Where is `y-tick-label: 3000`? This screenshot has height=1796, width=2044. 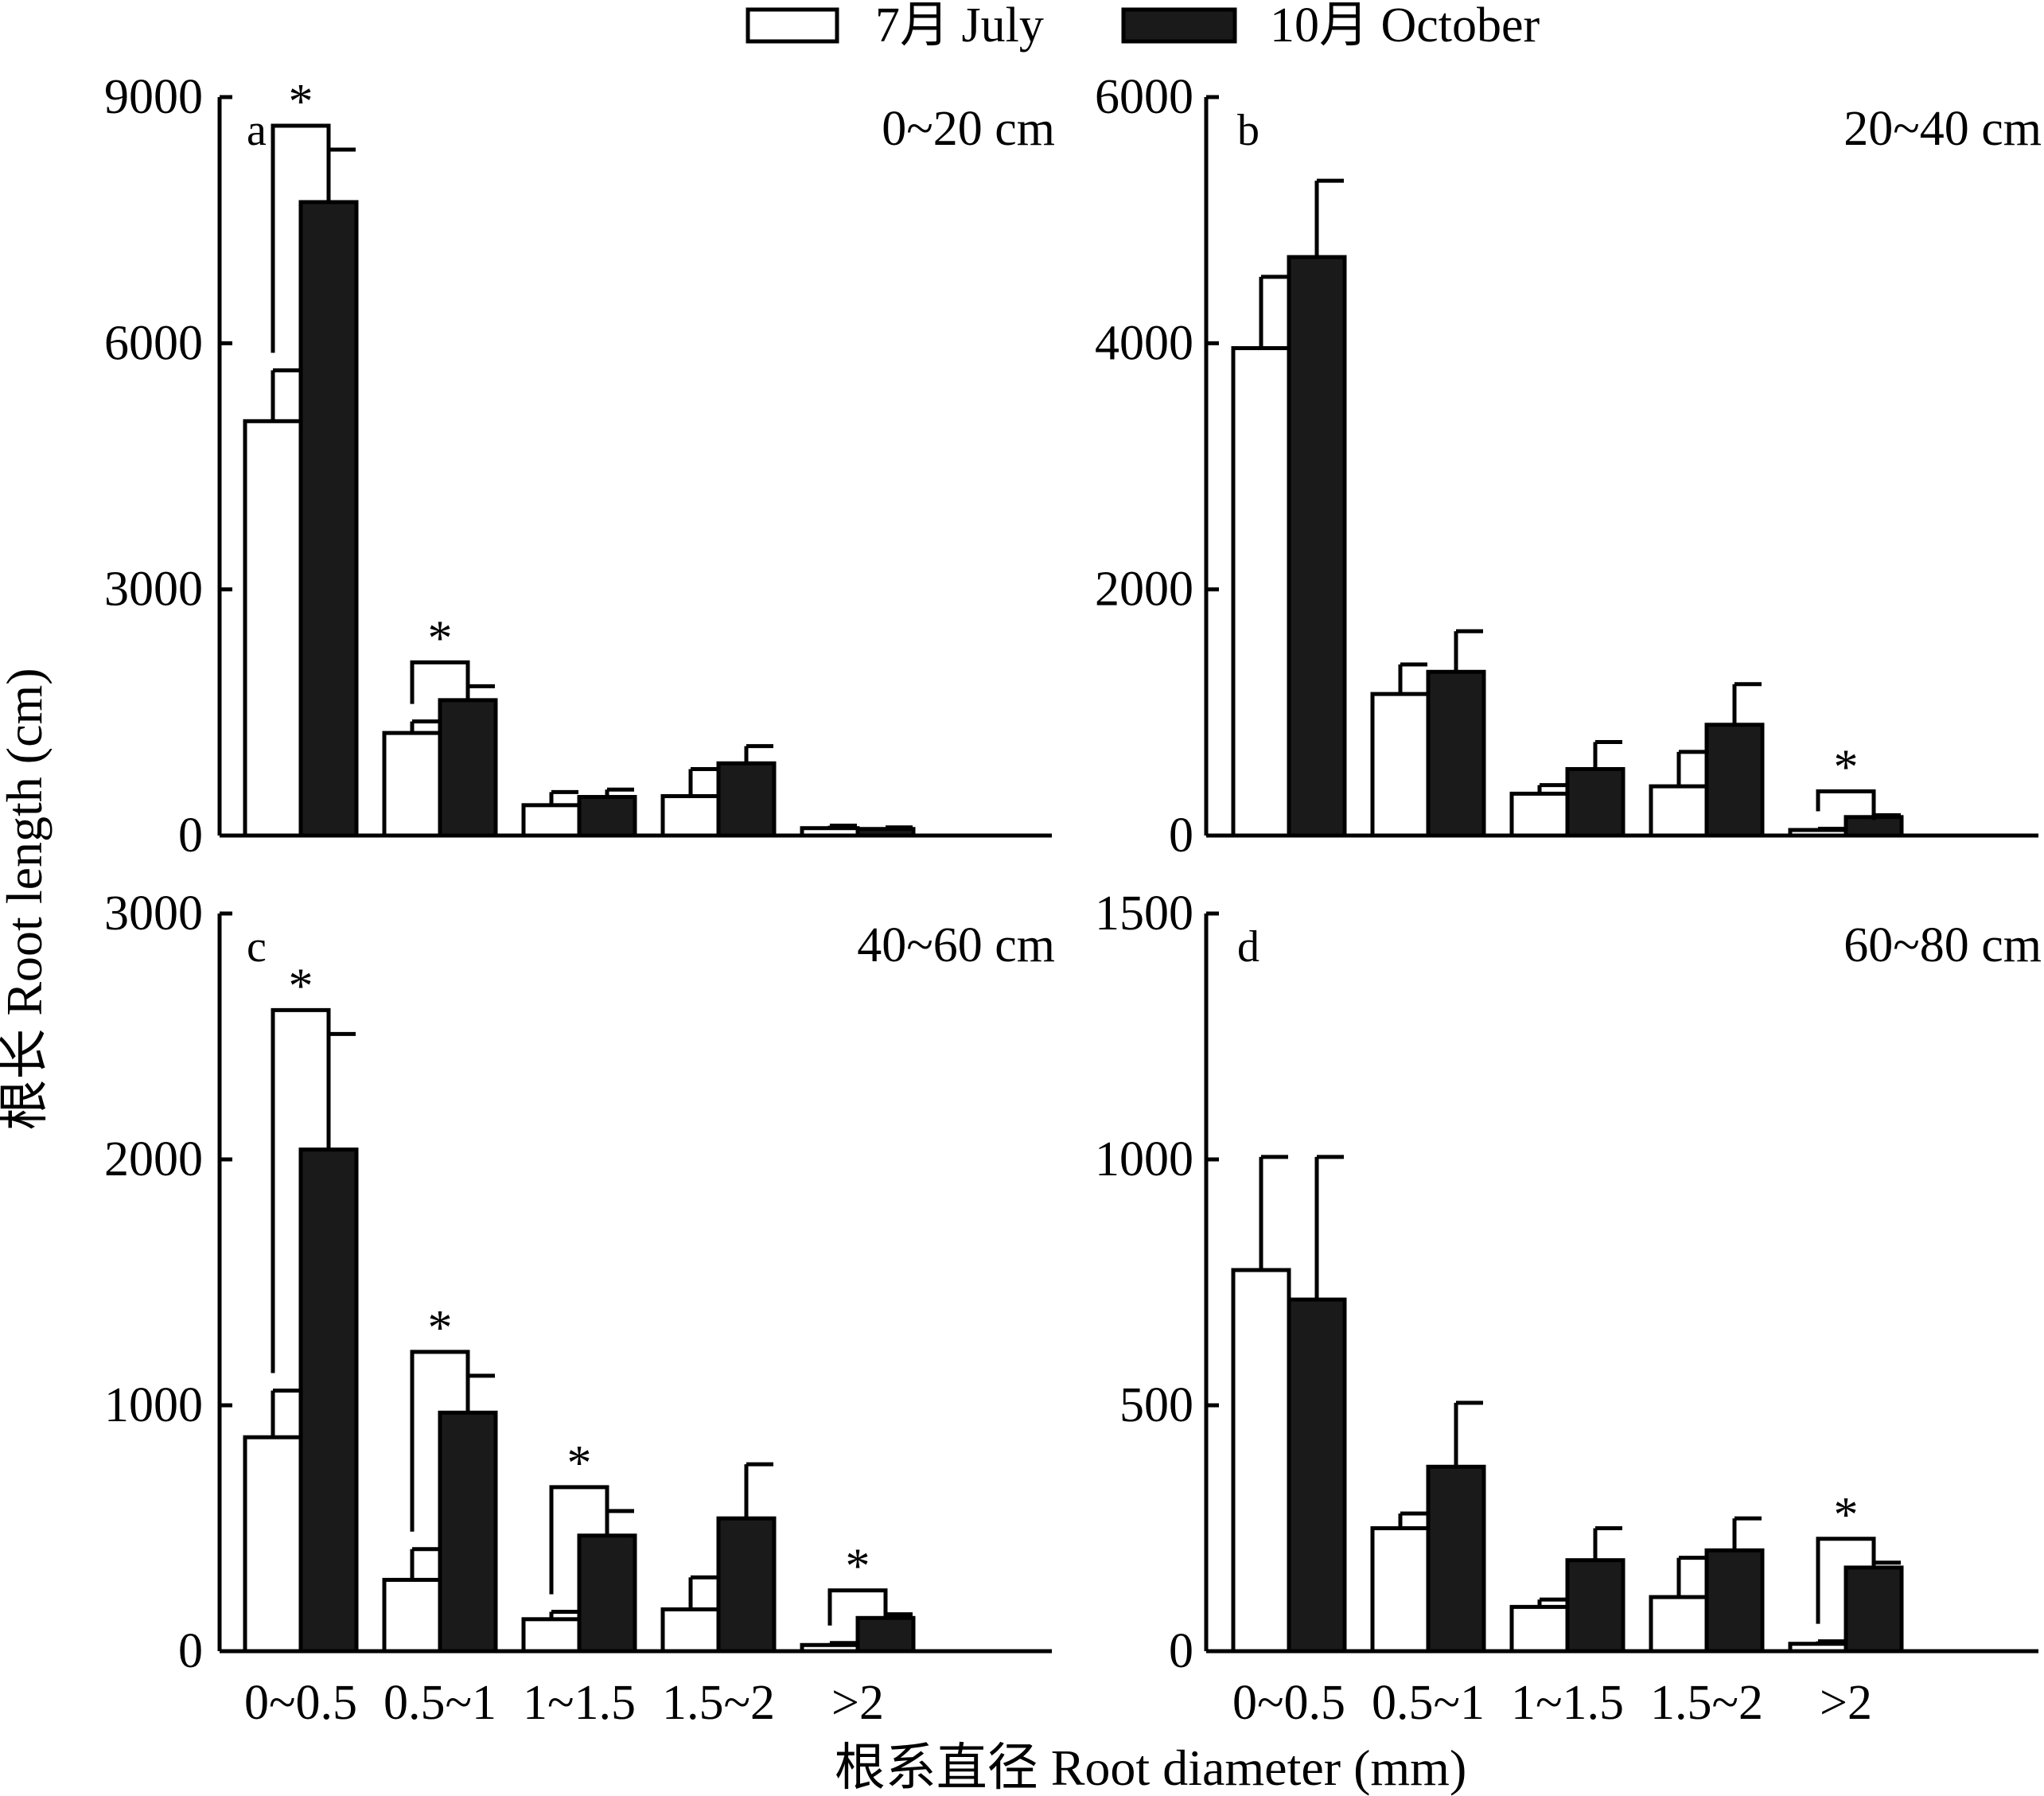 y-tick-label: 3000 is located at coordinates (153, 913).